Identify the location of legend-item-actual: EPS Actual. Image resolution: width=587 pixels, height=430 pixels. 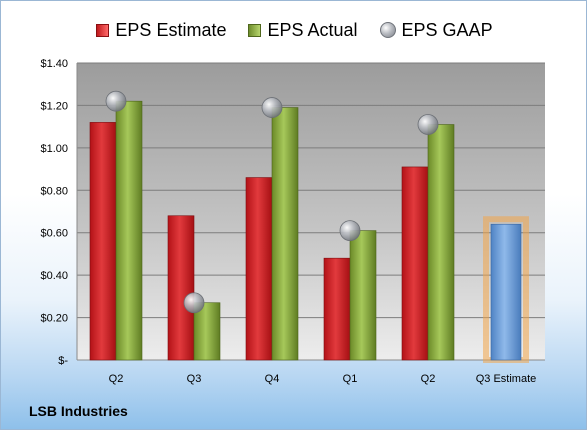
(303, 30).